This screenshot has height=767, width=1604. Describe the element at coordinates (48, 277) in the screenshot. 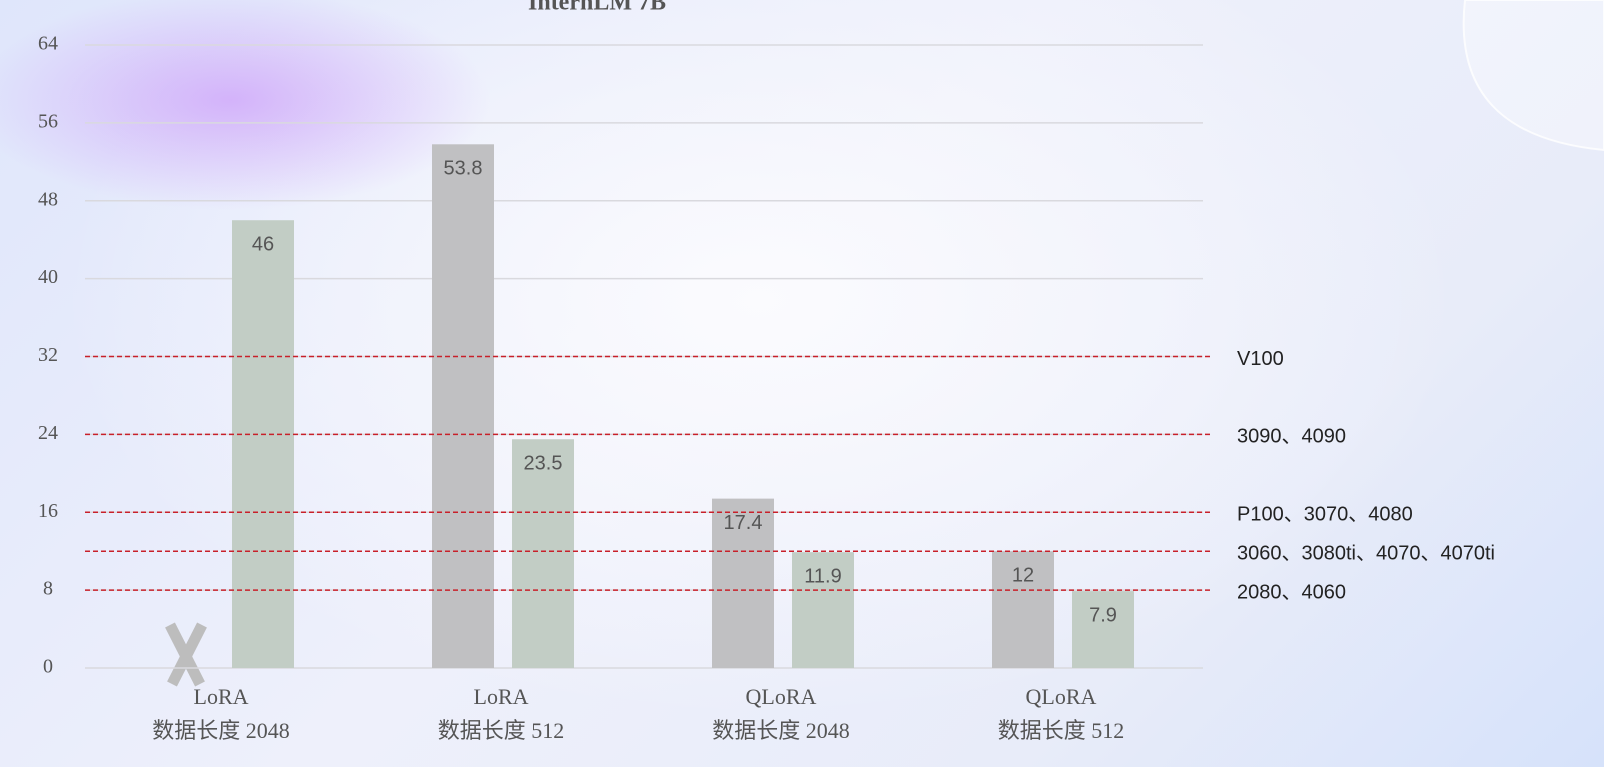

I see `y-tick-label: 40` at that location.